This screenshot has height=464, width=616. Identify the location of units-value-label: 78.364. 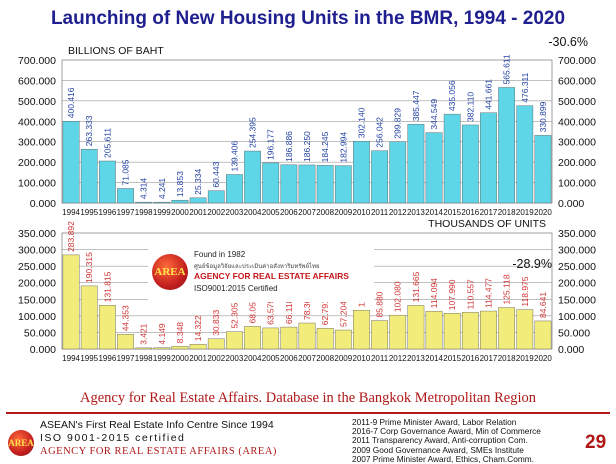
(307, 307).